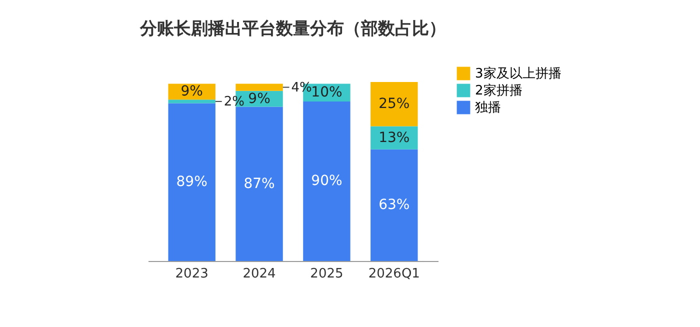 This screenshot has width=700, height=327. What do you see at coordinates (518, 74) in the screenshot?
I see `legend-label: 3家及以上拼播` at bounding box center [518, 74].